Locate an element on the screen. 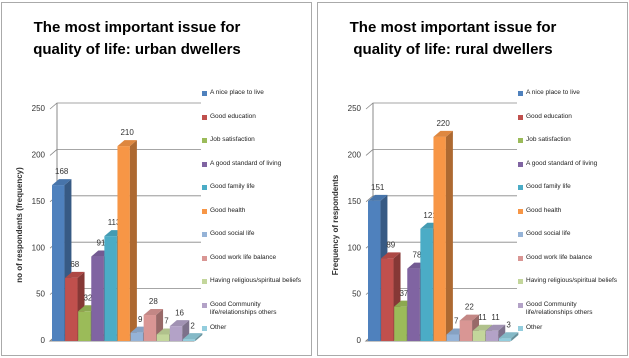 The height and width of the screenshot is (358, 629). legend-item: A nice place to live is located at coordinates (255, 101).